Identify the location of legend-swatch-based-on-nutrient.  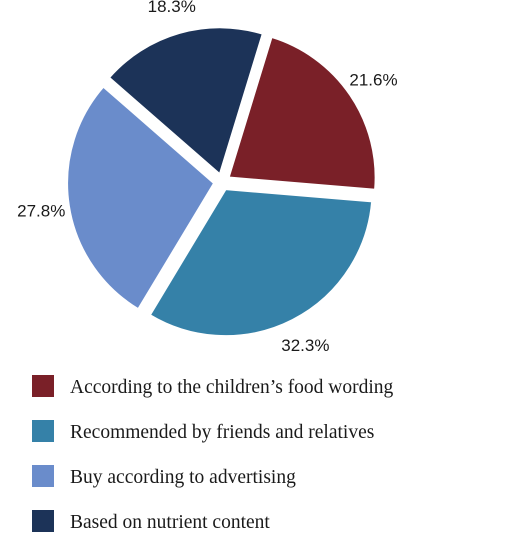
(43, 521).